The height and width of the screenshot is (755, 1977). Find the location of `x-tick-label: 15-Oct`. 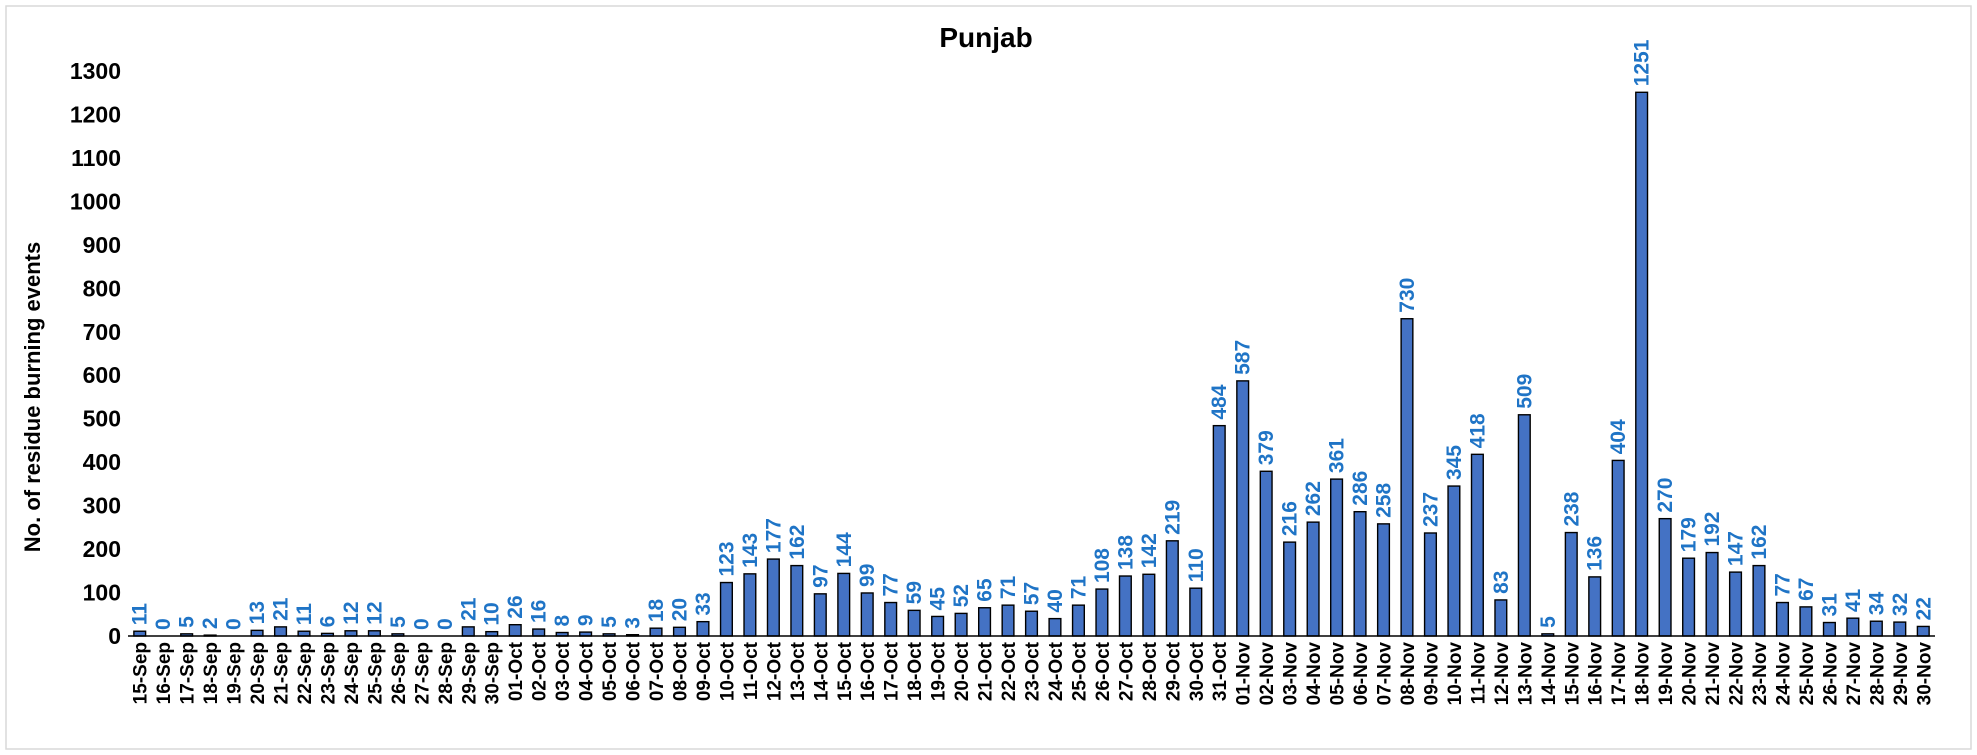

x-tick-label: 15-Oct is located at coordinates (845, 671).